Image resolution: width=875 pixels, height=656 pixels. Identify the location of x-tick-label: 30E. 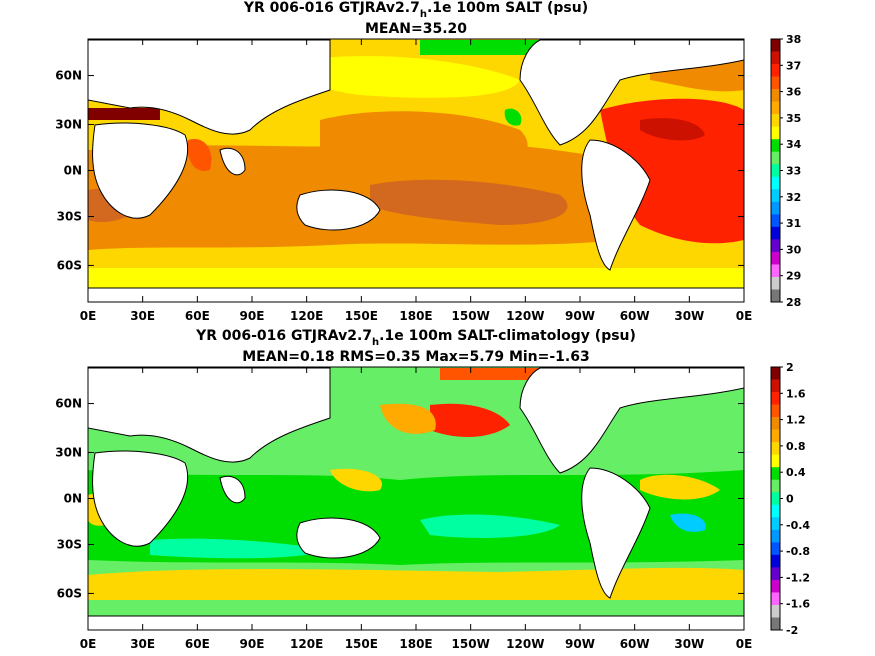
(142, 316).